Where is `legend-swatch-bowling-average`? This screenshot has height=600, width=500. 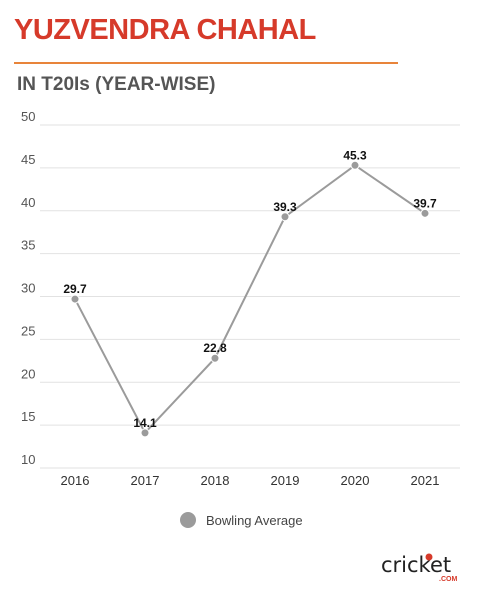 legend-swatch-bowling-average is located at coordinates (188, 520).